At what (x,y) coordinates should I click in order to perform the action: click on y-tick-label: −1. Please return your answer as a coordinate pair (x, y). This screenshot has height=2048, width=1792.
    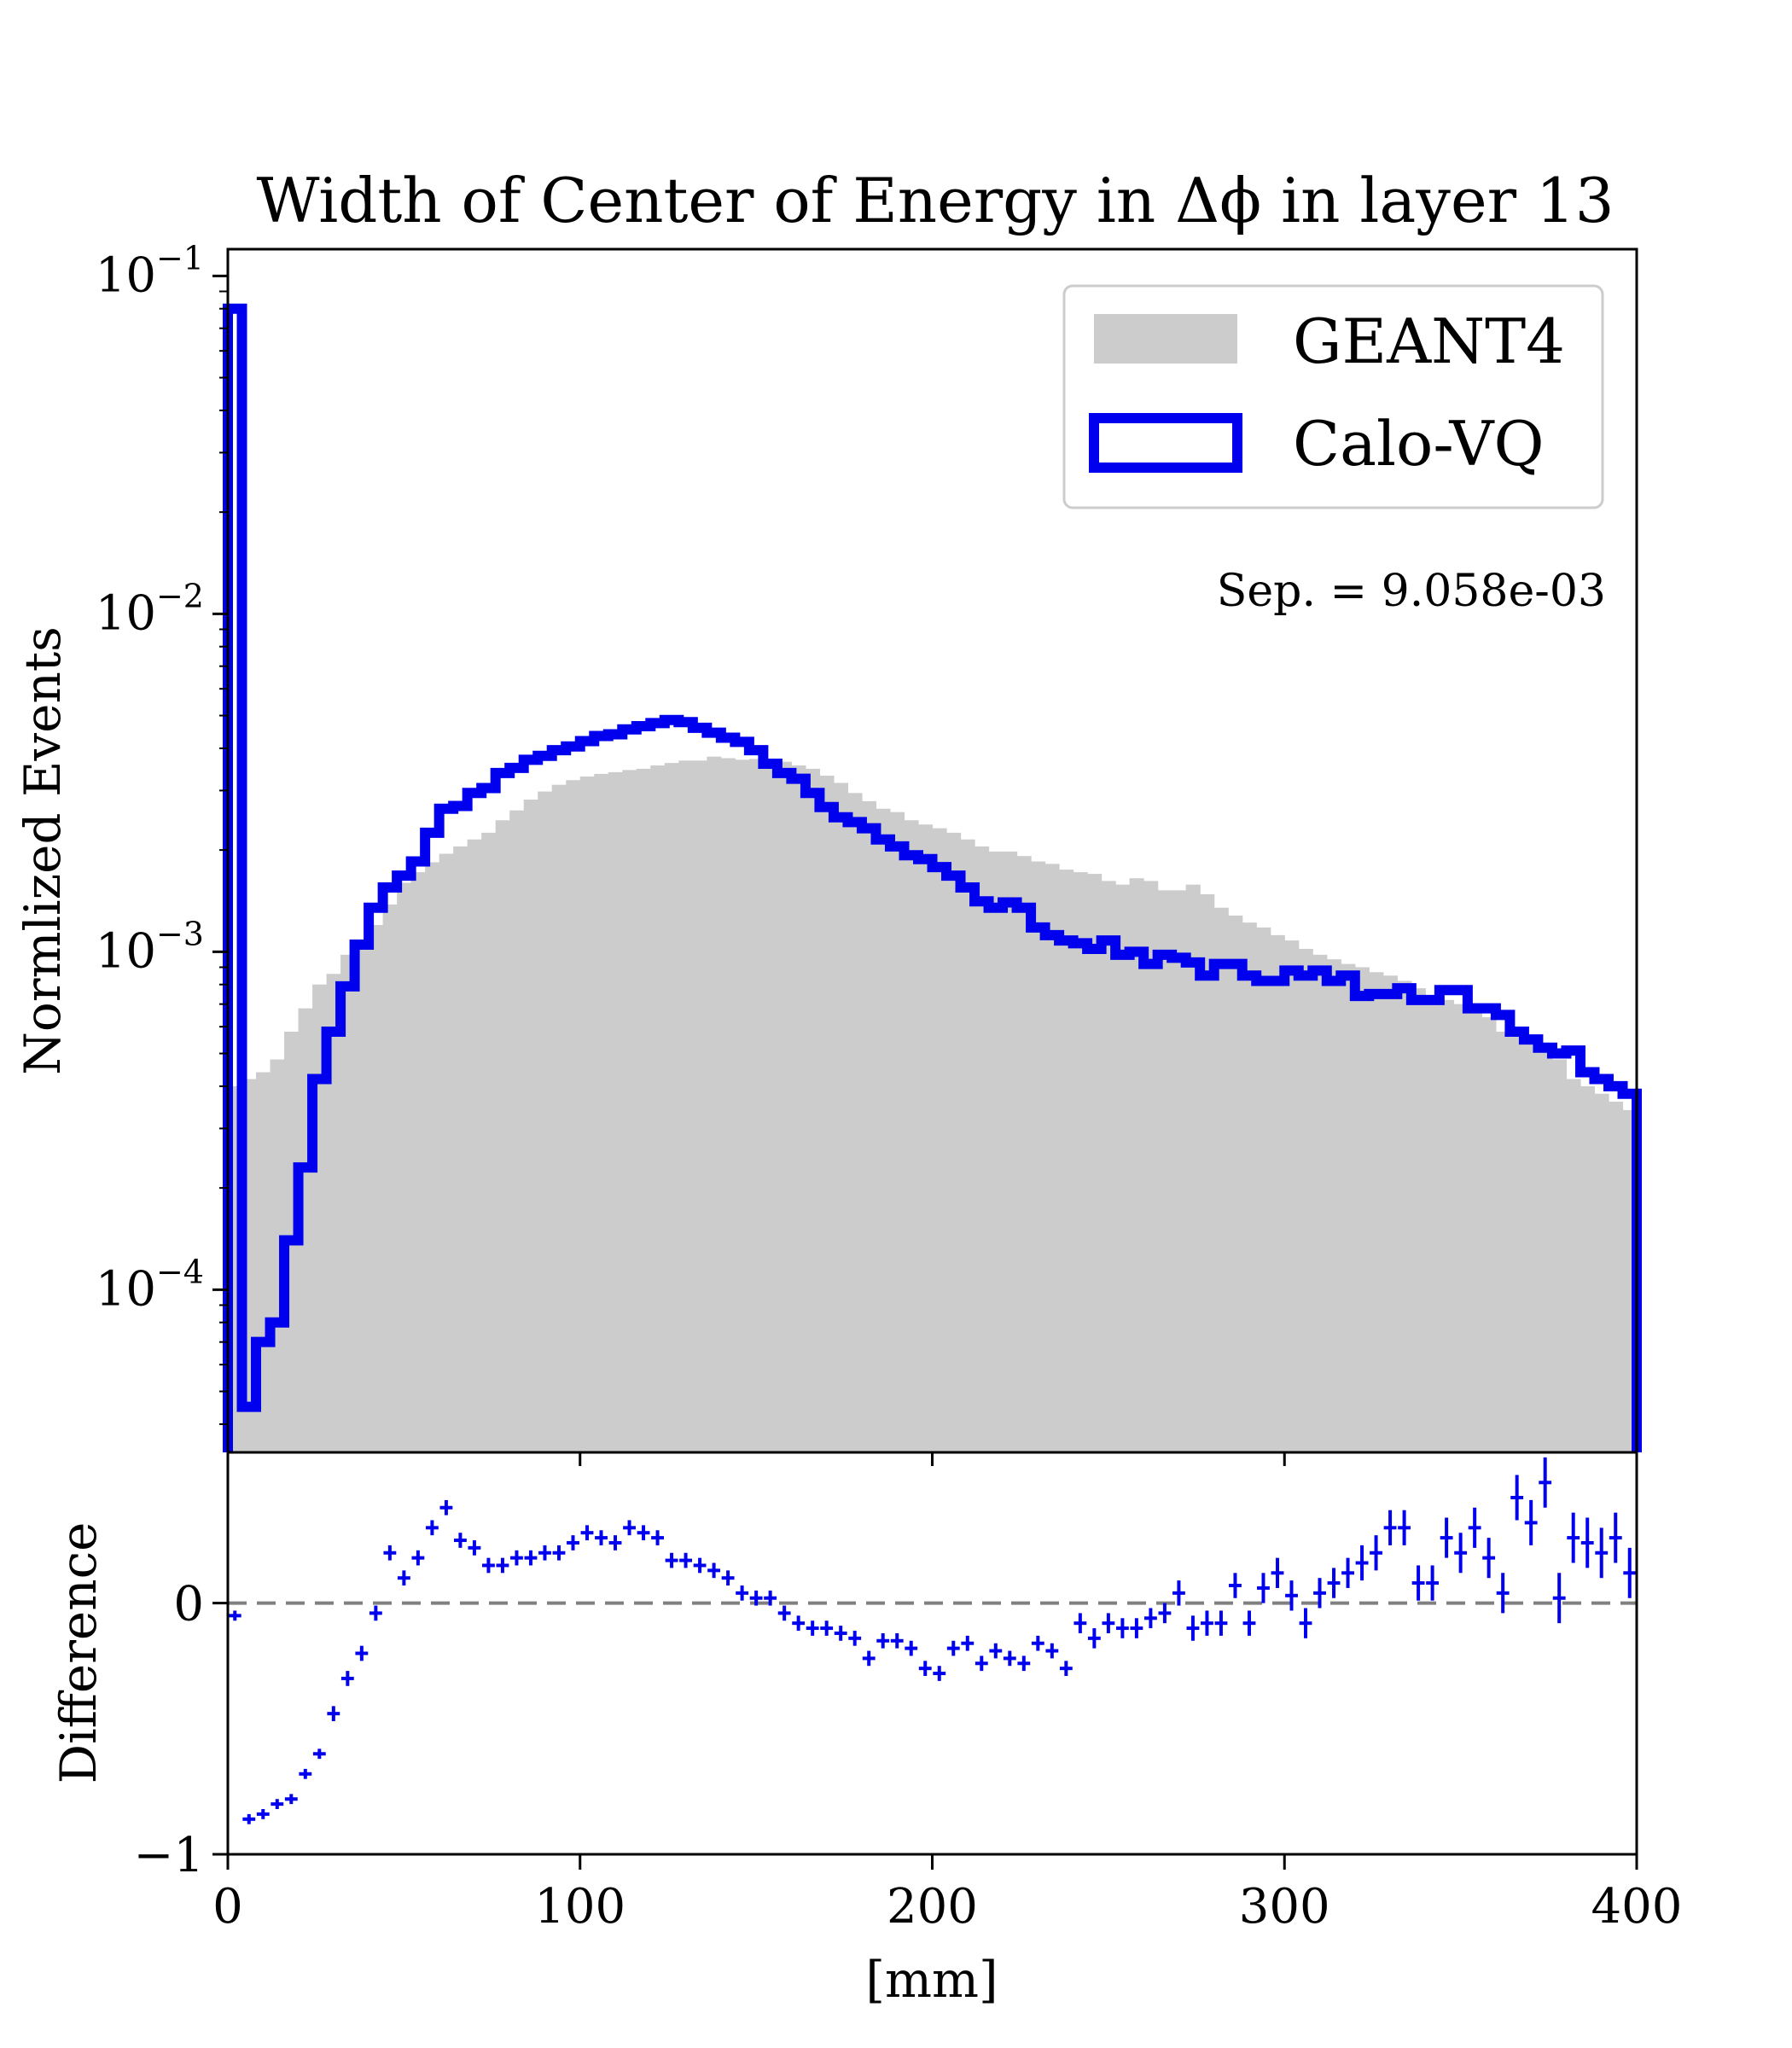
    Looking at the image, I should click on (168, 1856).